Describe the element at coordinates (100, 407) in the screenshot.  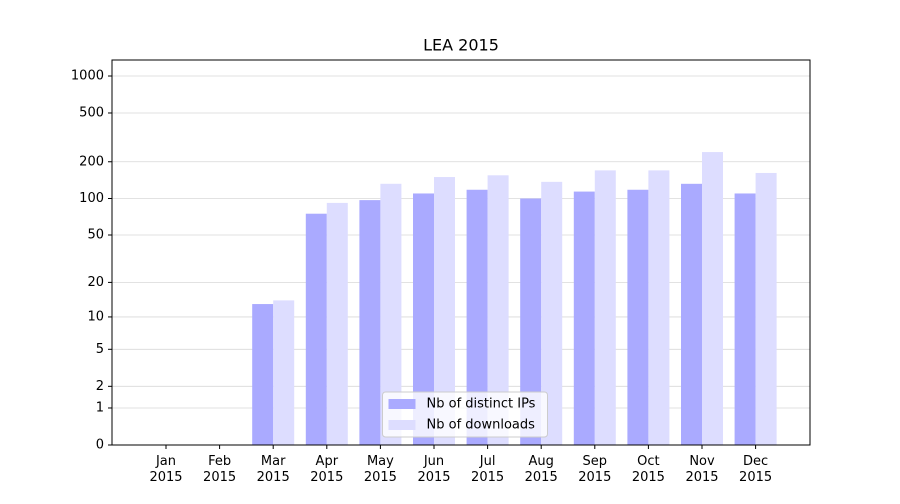
I see `y-tick-label: 1` at that location.